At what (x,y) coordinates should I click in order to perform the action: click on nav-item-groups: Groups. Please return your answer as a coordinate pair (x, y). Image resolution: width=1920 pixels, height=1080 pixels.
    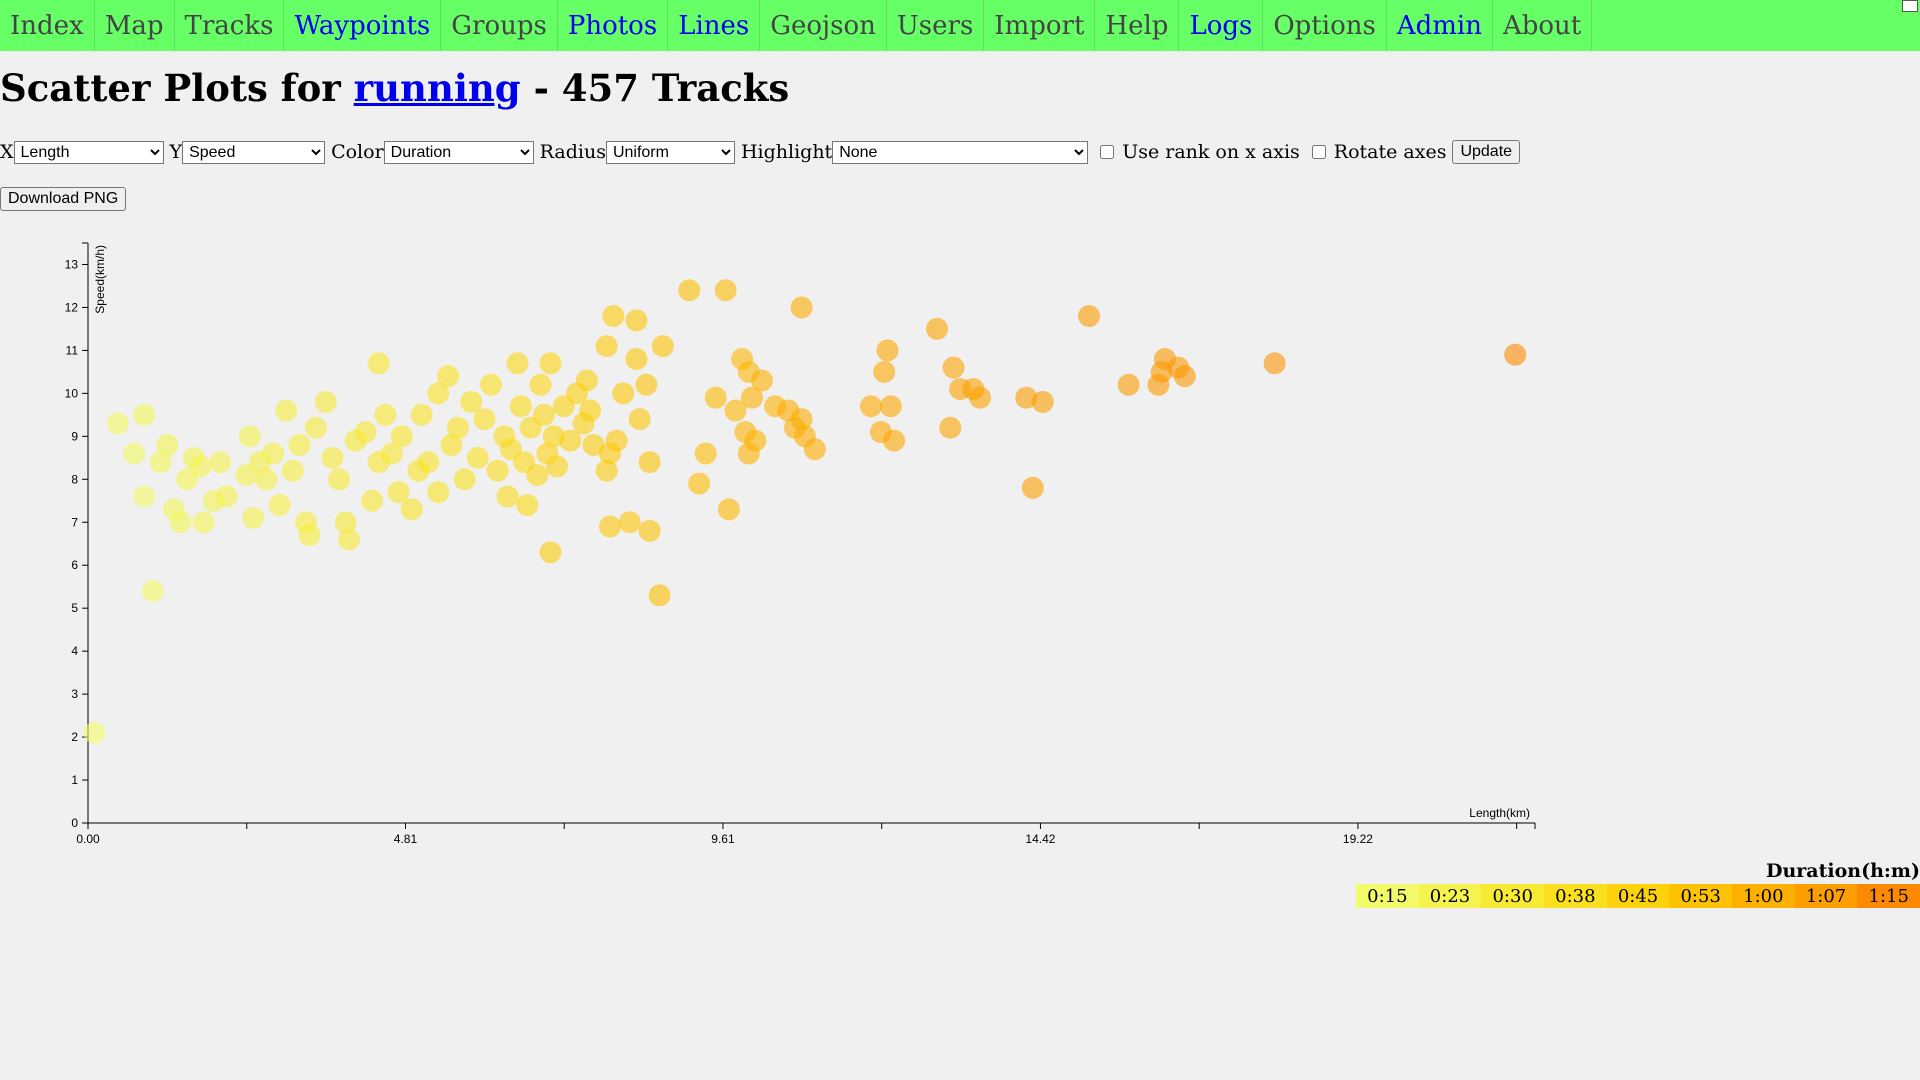
    Looking at the image, I should click on (499, 25).